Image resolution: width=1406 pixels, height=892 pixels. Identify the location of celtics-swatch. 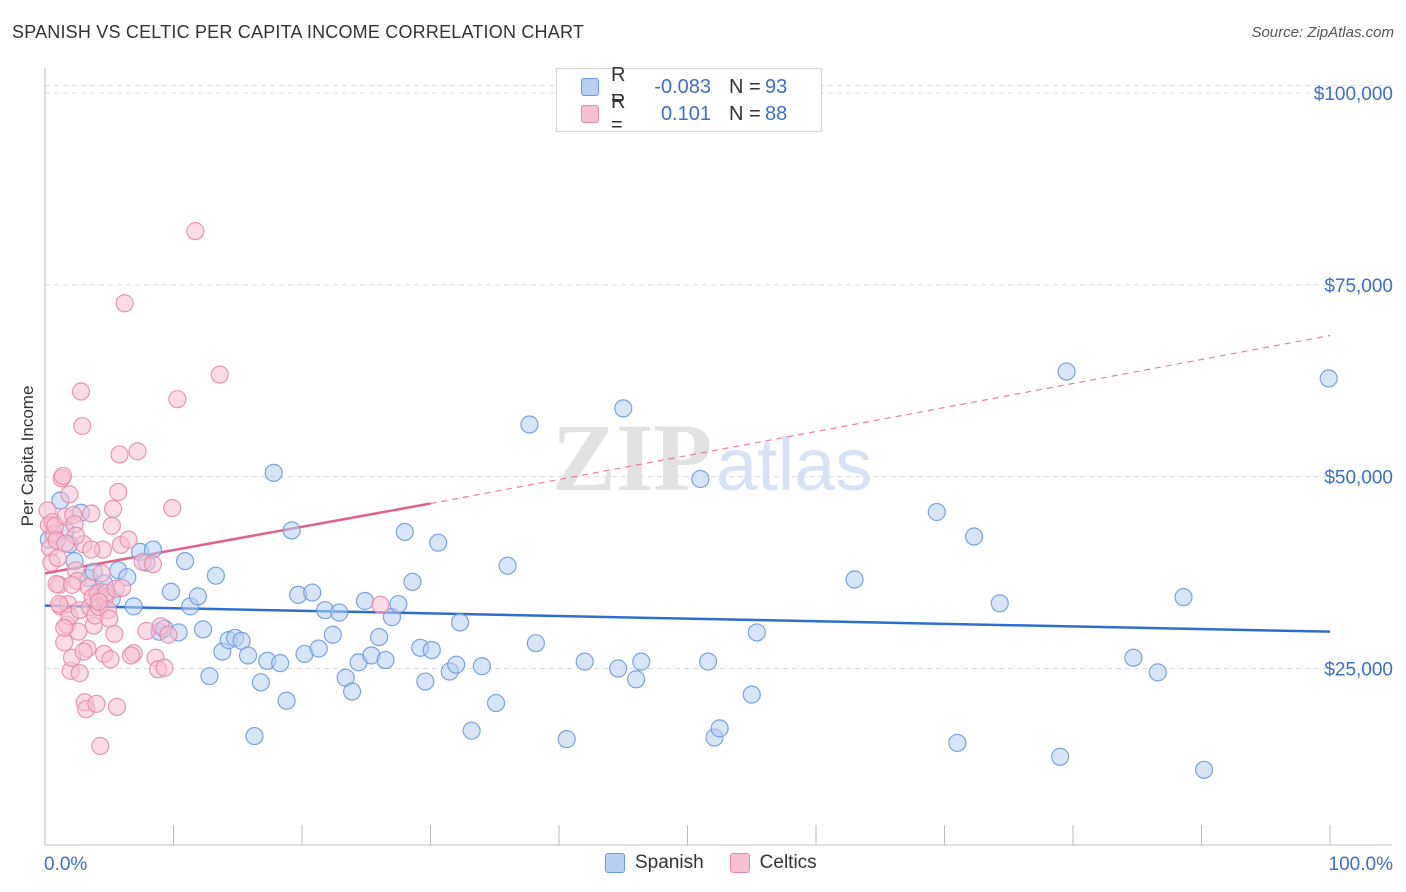
(590, 114).